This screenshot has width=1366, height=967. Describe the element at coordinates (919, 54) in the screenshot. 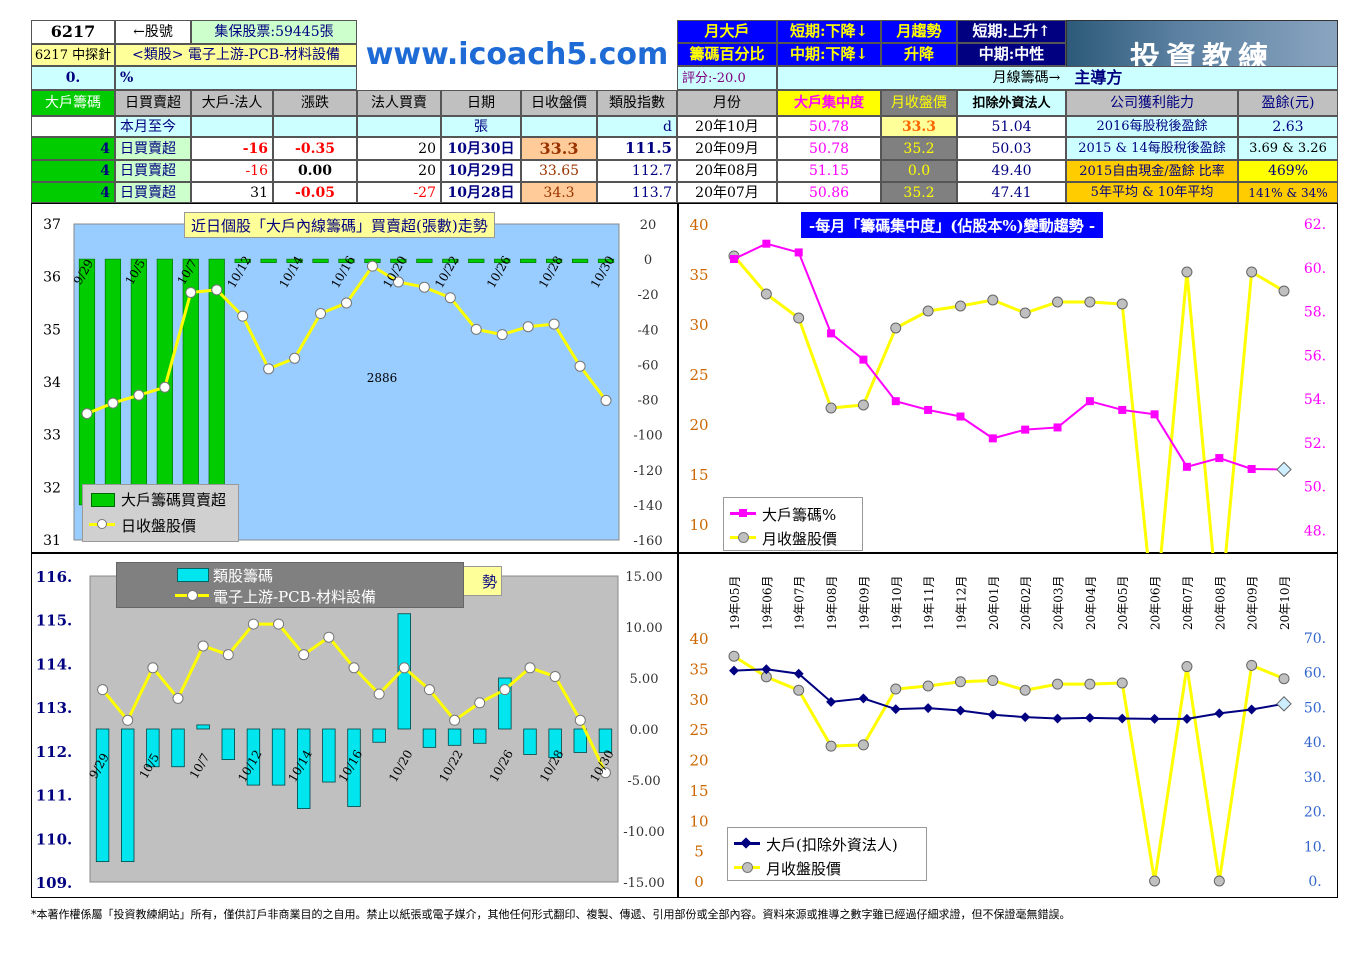

I see `rise-fall-label: 升降` at that location.